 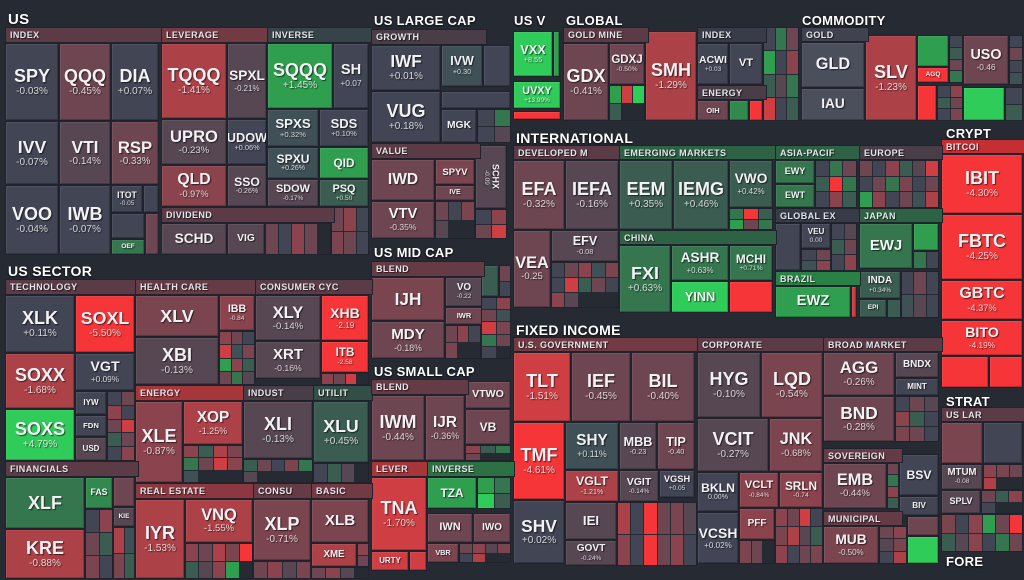 I want to click on tile-spyv: SPYV, so click(x=455, y=172).